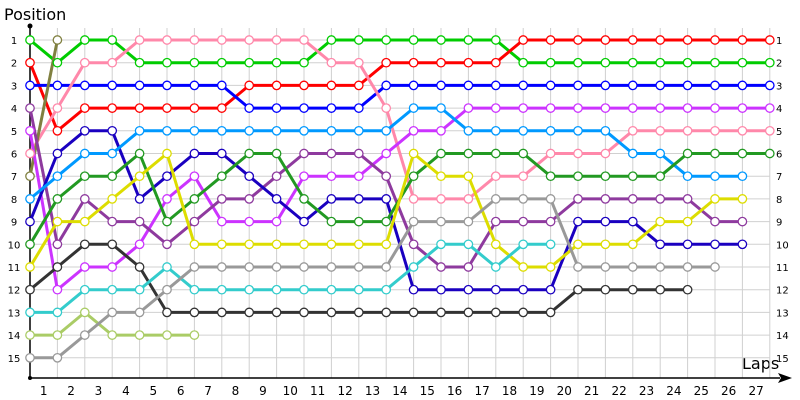  I want to click on x-tick-label: 5, so click(153, 391).